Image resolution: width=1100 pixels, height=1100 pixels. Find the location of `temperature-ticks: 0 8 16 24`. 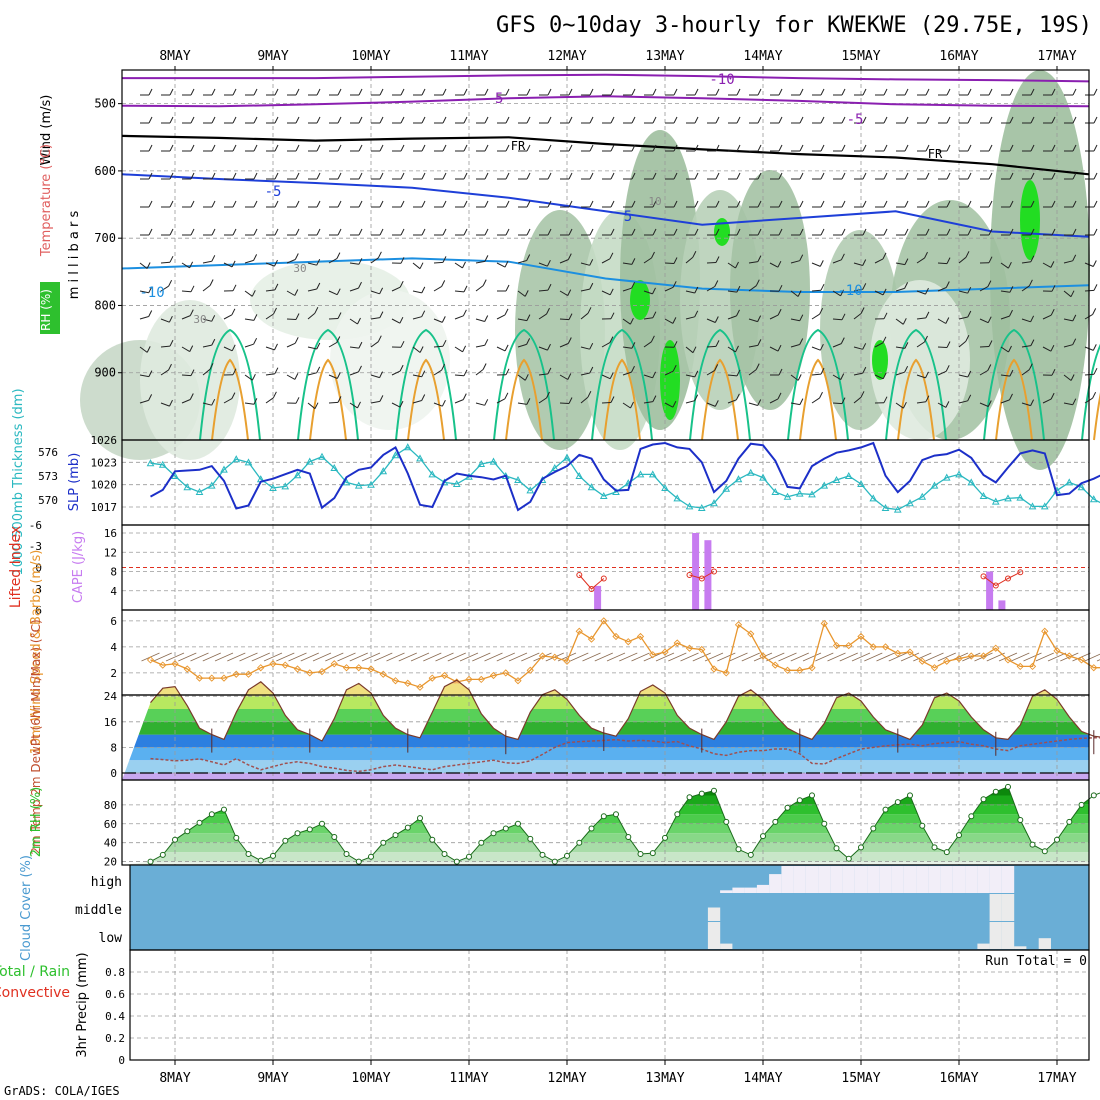

temperature-ticks: 0 8 16 24 is located at coordinates (111, 735).